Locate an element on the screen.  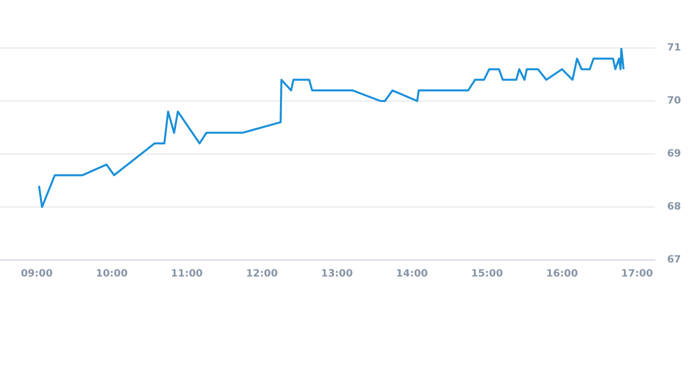
y-tick-label: 69 is located at coordinates (674, 154).